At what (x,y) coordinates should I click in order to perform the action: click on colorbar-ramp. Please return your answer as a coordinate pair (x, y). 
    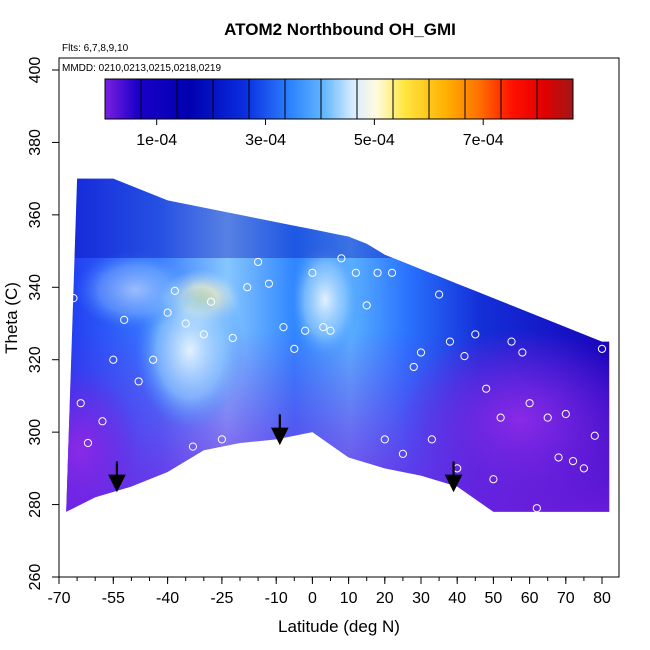
    Looking at the image, I should click on (339, 99).